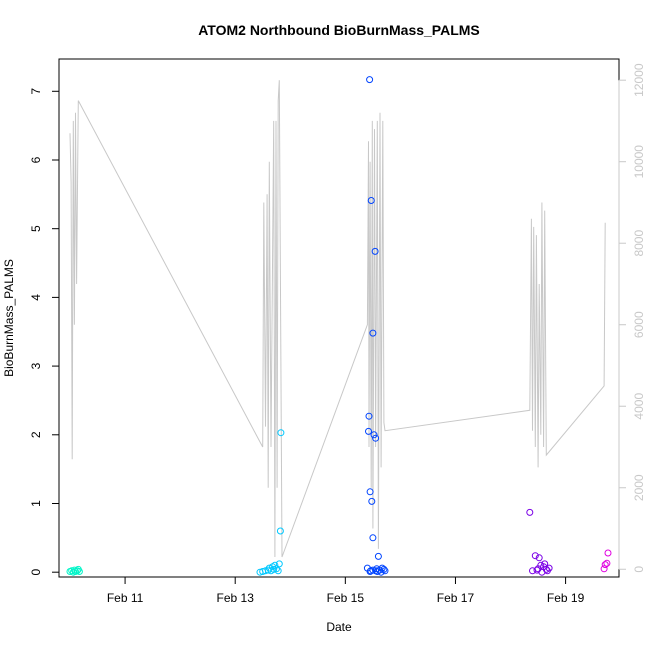 The width and height of the screenshot is (650, 655). I want to click on y-tick-label: 1, so click(36, 503).